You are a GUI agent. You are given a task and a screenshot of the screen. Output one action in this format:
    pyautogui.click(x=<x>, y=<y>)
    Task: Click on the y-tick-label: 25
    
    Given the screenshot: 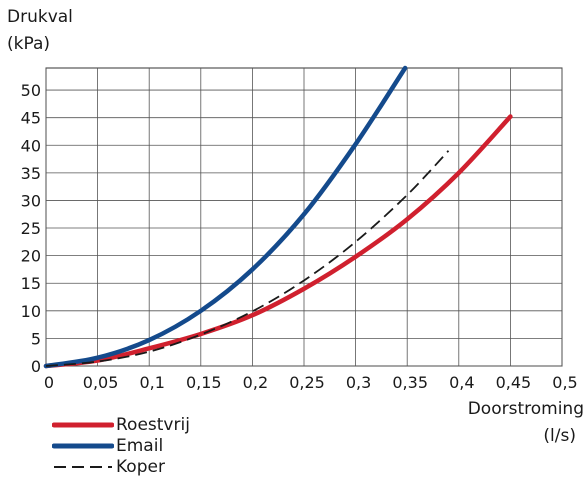 What is the action you would take?
    pyautogui.click(x=31, y=228)
    